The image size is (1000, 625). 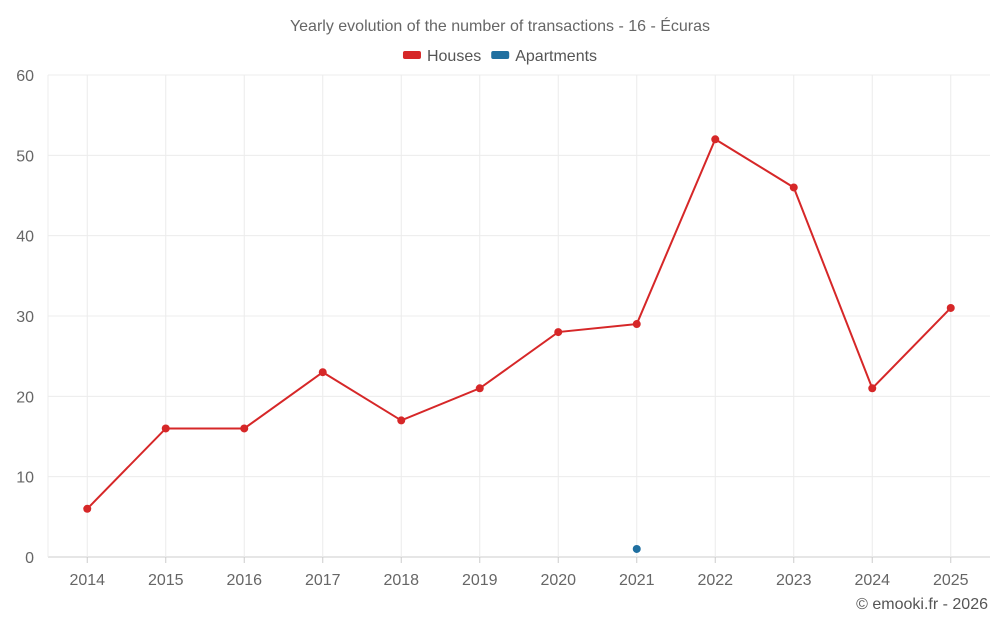 What do you see at coordinates (25, 237) in the screenshot?
I see `y-tick-label: 40` at bounding box center [25, 237].